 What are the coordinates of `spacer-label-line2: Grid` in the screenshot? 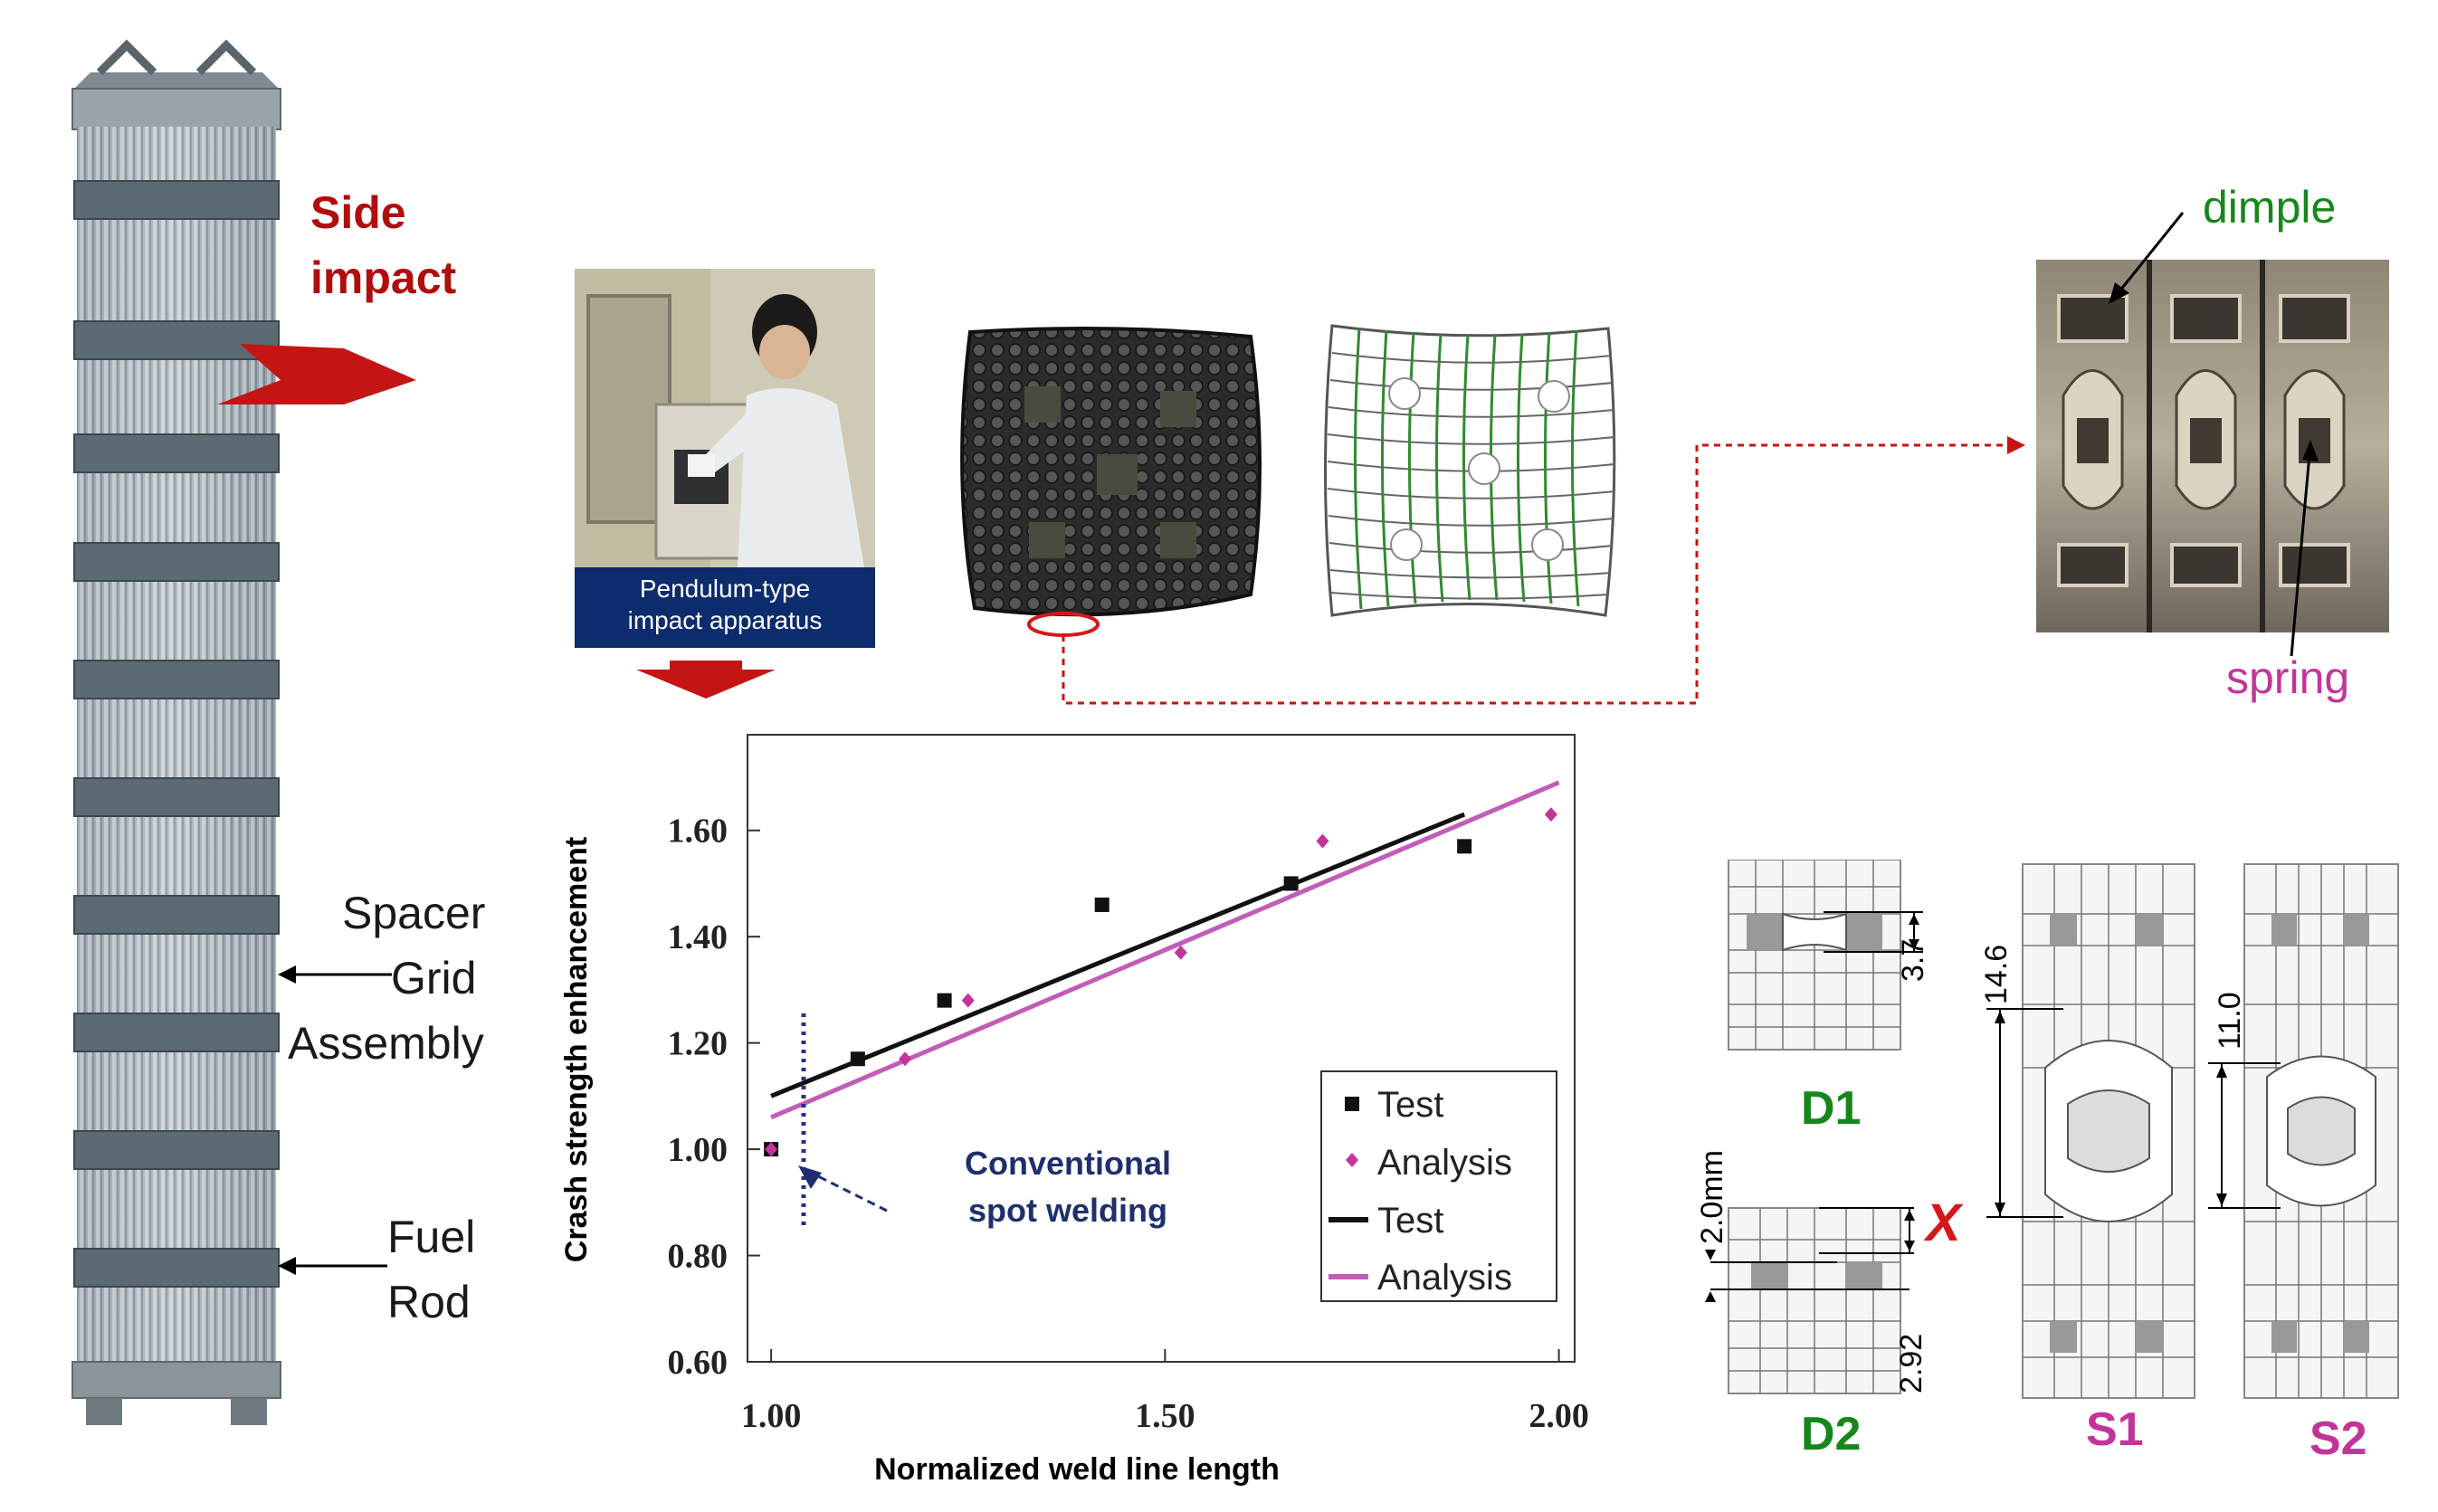 It's located at (434, 978).